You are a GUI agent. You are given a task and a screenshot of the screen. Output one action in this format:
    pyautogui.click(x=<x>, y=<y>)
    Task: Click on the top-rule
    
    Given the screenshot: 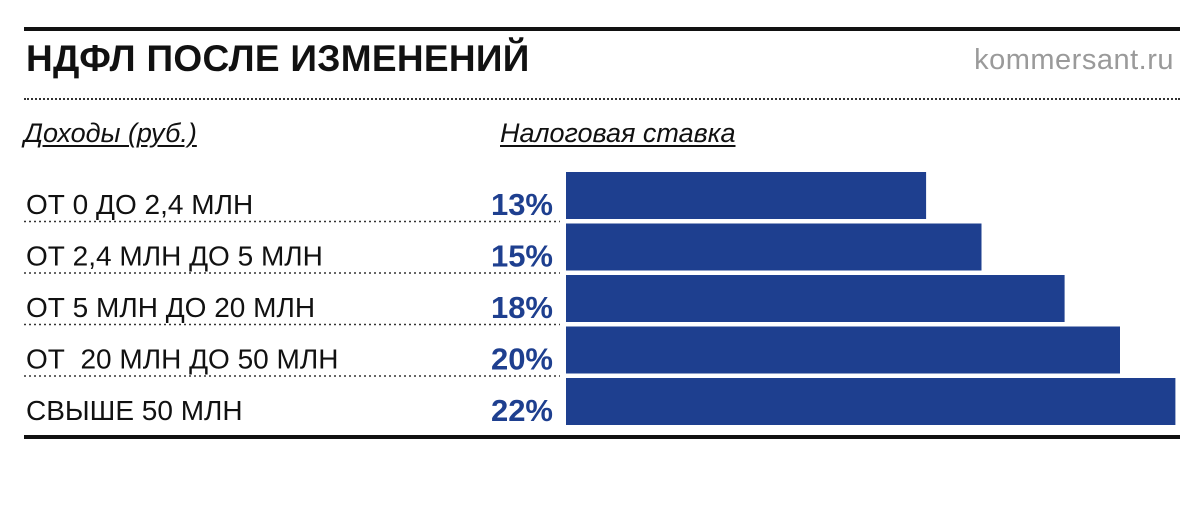 What is the action you would take?
    pyautogui.click(x=602, y=29)
    